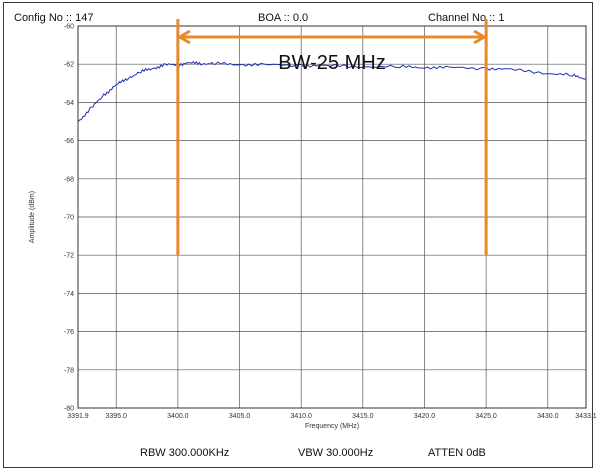 Image resolution: width=597 pixels, height=472 pixels. What do you see at coordinates (331, 63) in the screenshot?
I see `bandwidth-label: BW-25 MHz` at bounding box center [331, 63].